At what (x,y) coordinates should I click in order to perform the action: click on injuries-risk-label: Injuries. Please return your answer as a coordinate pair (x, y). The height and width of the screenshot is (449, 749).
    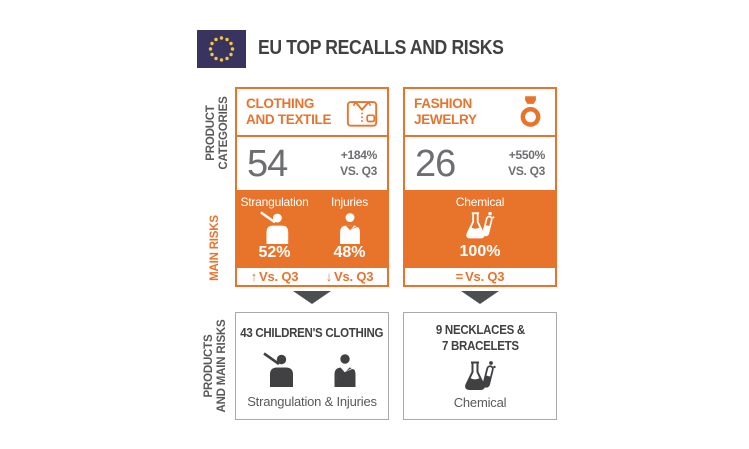
    Looking at the image, I should click on (349, 202).